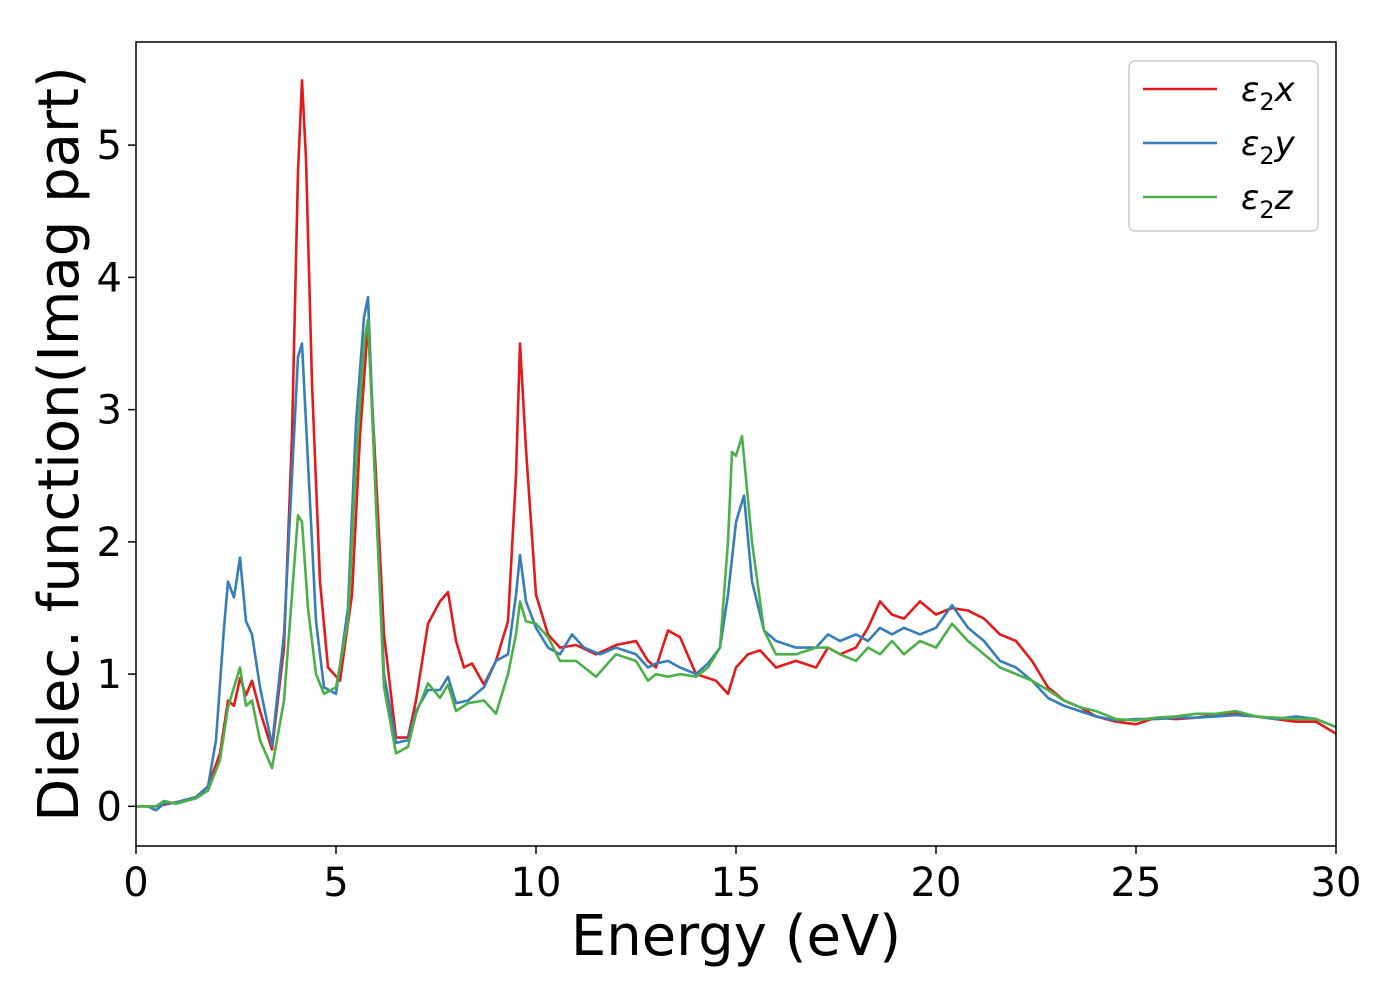  What do you see at coordinates (1285, 90) in the screenshot?
I see `legend-label-tail: x` at bounding box center [1285, 90].